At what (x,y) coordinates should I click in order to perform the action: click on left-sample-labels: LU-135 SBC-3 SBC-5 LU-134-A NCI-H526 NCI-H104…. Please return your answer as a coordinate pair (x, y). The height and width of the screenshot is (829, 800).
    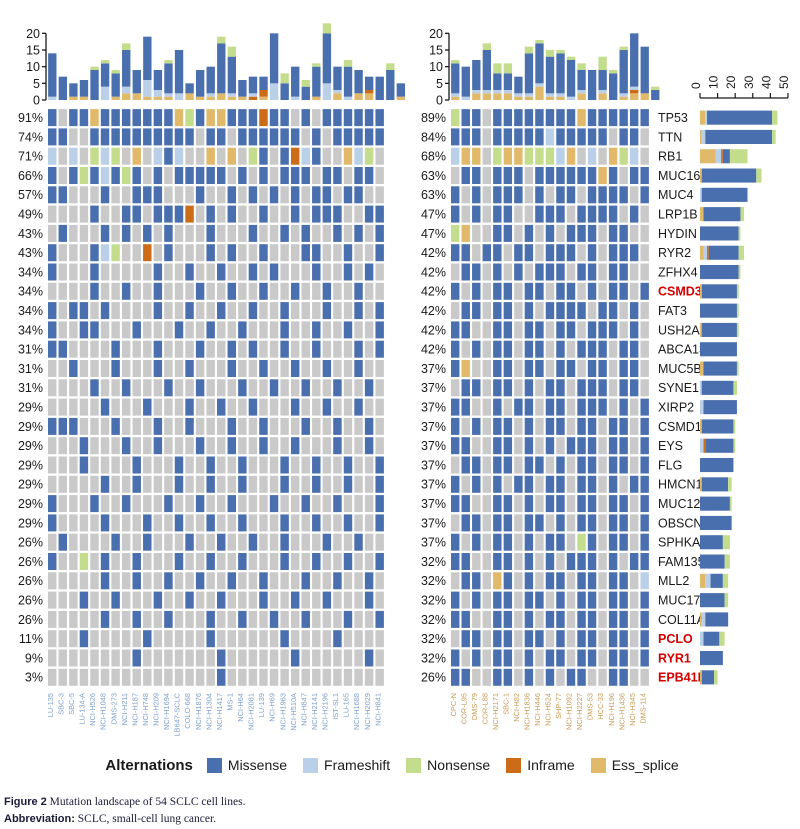
    Looking at the image, I should click on (214, 714).